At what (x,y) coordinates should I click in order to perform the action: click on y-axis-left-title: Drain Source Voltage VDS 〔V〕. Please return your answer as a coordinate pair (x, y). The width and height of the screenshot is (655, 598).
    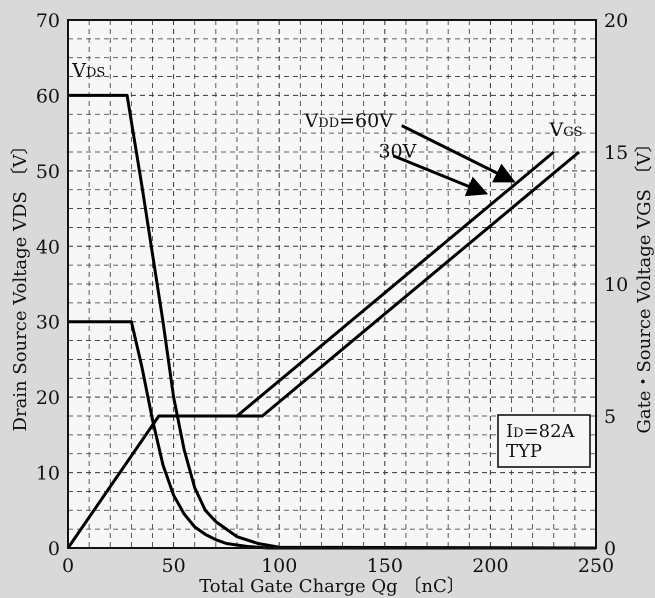
    Looking at the image, I should click on (20, 284).